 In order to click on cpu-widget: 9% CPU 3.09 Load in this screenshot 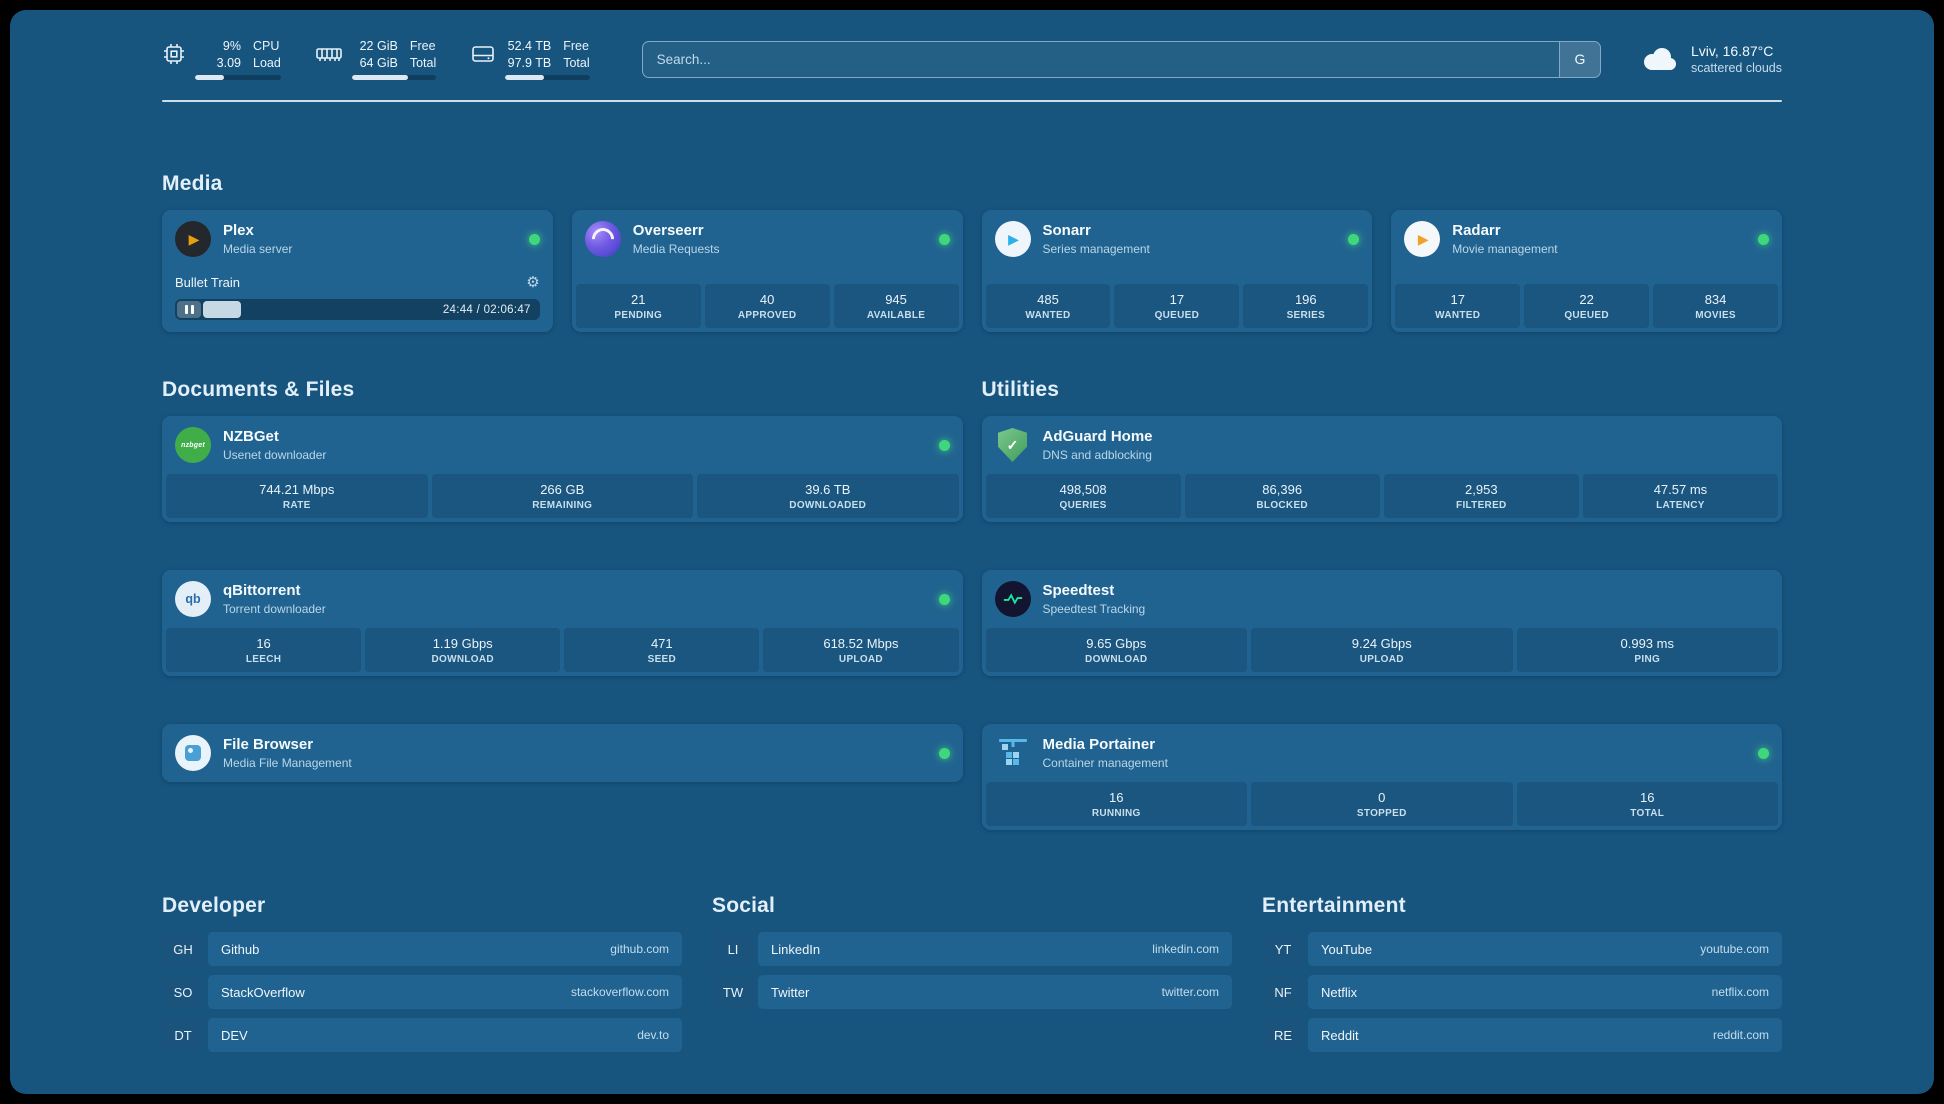, I will do `click(221, 59)`.